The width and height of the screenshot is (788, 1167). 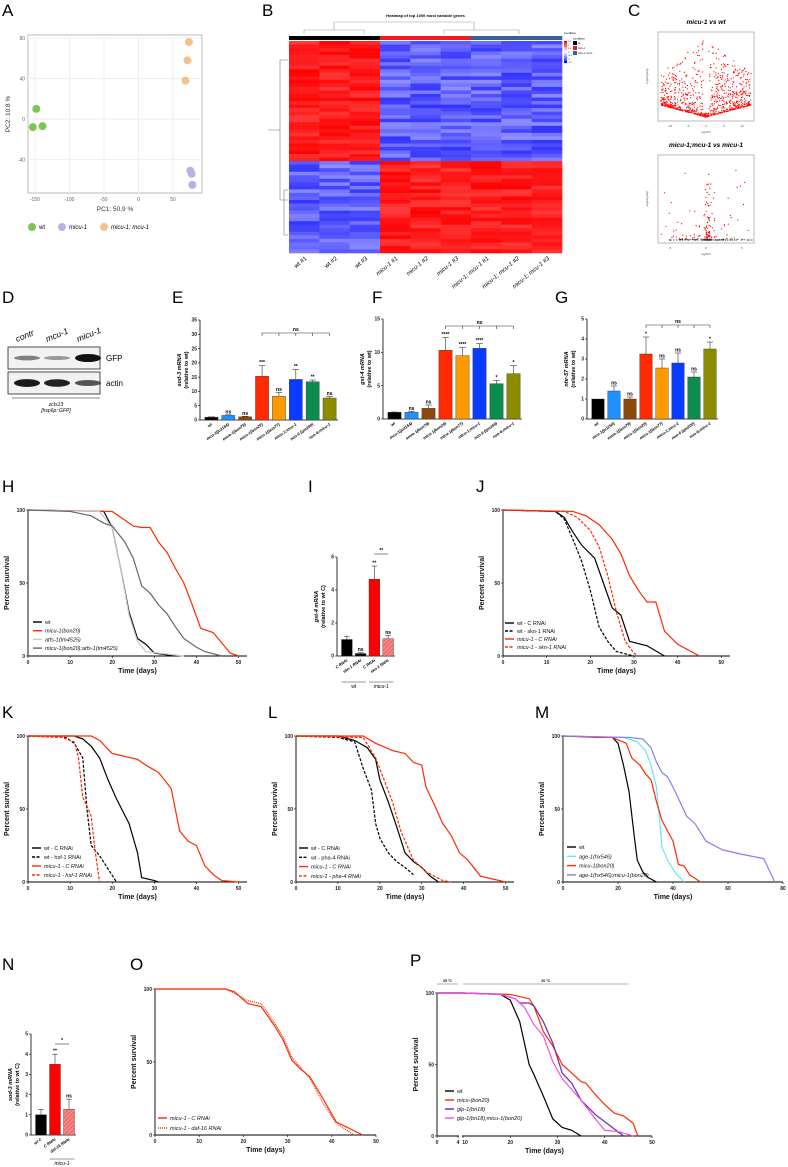 What do you see at coordinates (595, 857) in the screenshot?
I see `legend-label: age-1(hx546)` at bounding box center [595, 857].